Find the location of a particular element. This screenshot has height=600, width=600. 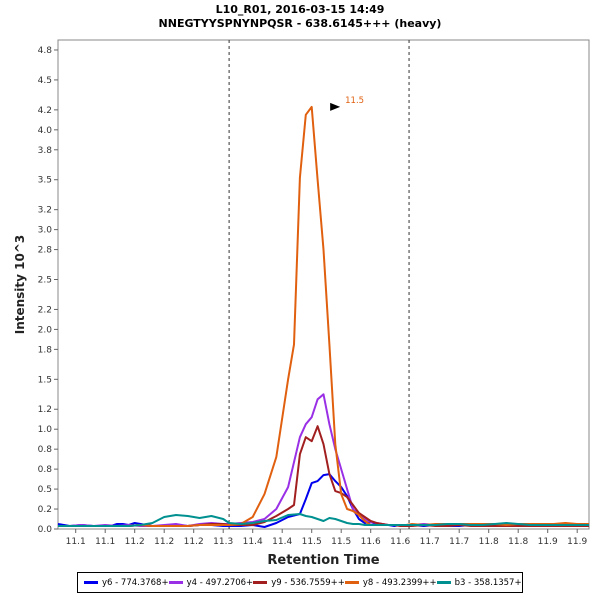

y-tick-label: 3.0 is located at coordinates (45, 231).